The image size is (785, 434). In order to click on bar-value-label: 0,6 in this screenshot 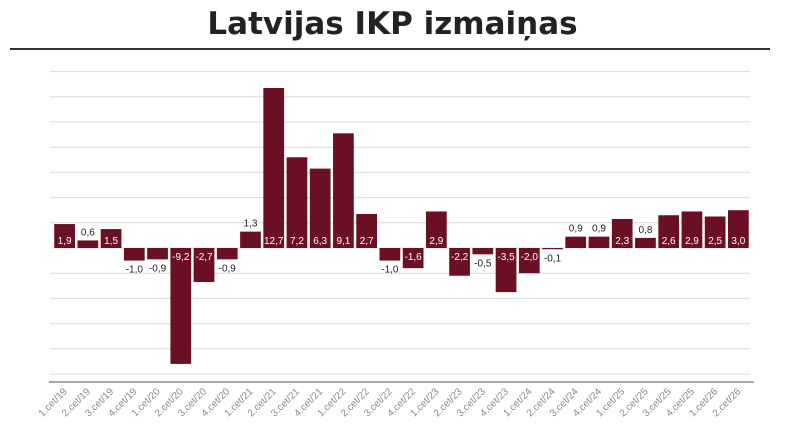, I will do `click(88, 232)`.